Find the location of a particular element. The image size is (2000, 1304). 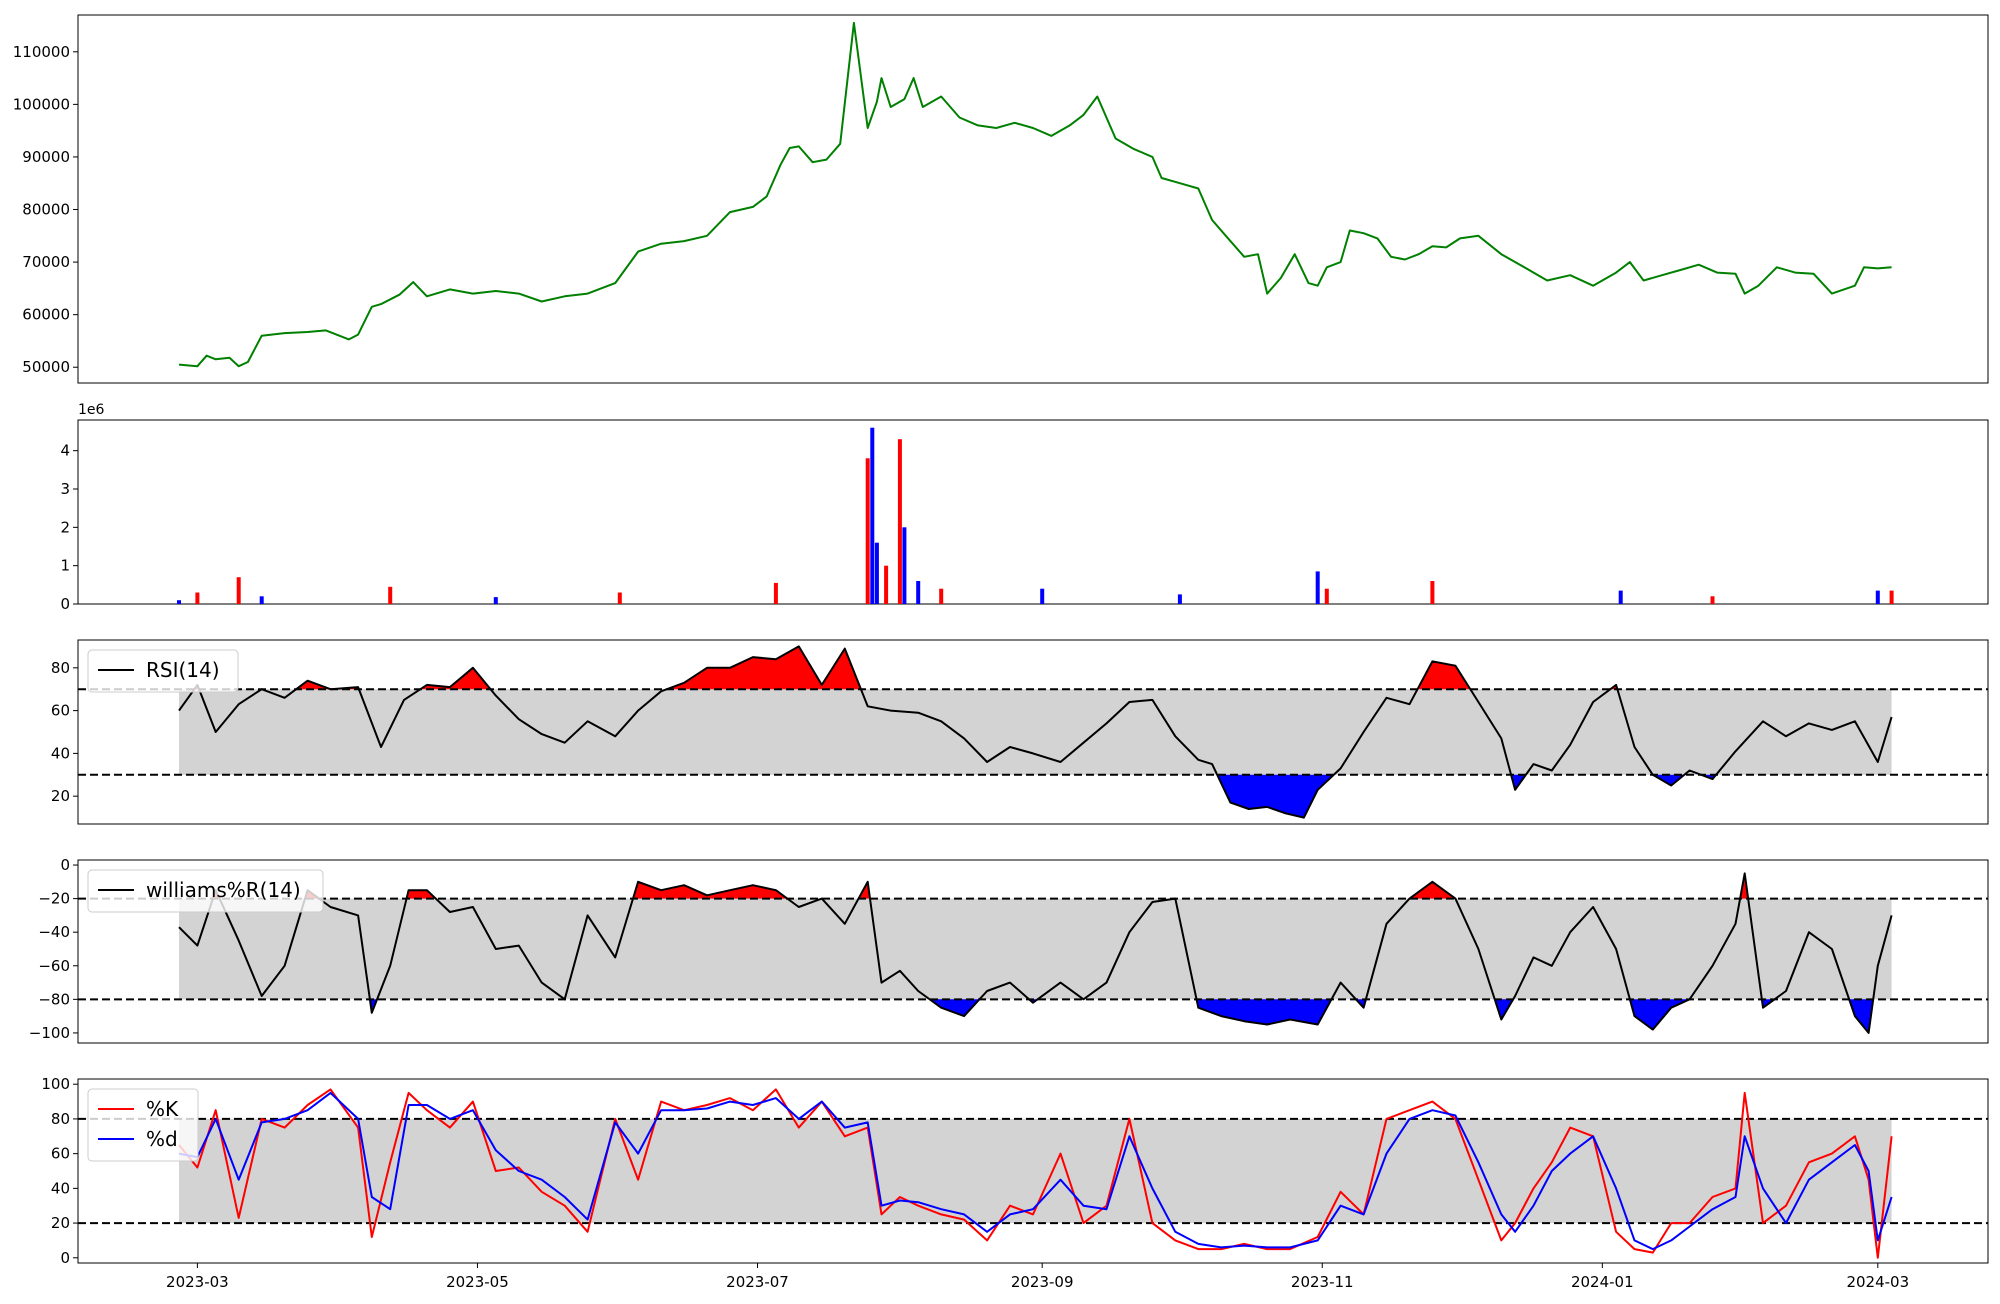

price-ytick-label: 90000 is located at coordinates (46, 157).